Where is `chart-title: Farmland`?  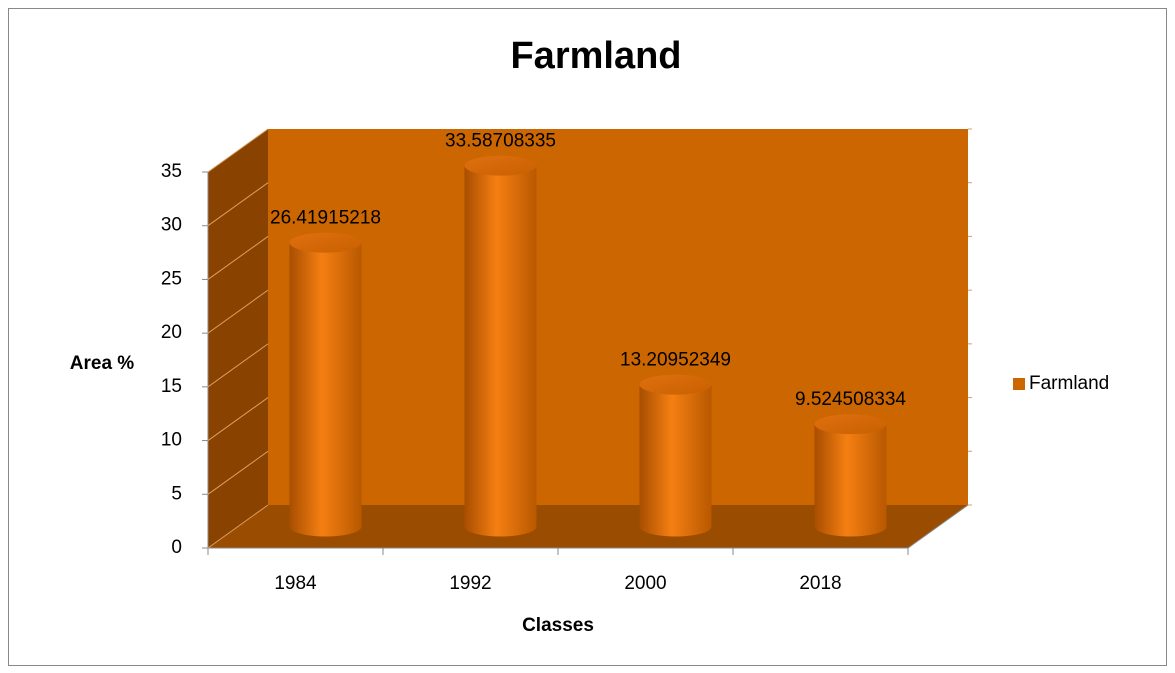
chart-title: Farmland is located at coordinates (595, 56).